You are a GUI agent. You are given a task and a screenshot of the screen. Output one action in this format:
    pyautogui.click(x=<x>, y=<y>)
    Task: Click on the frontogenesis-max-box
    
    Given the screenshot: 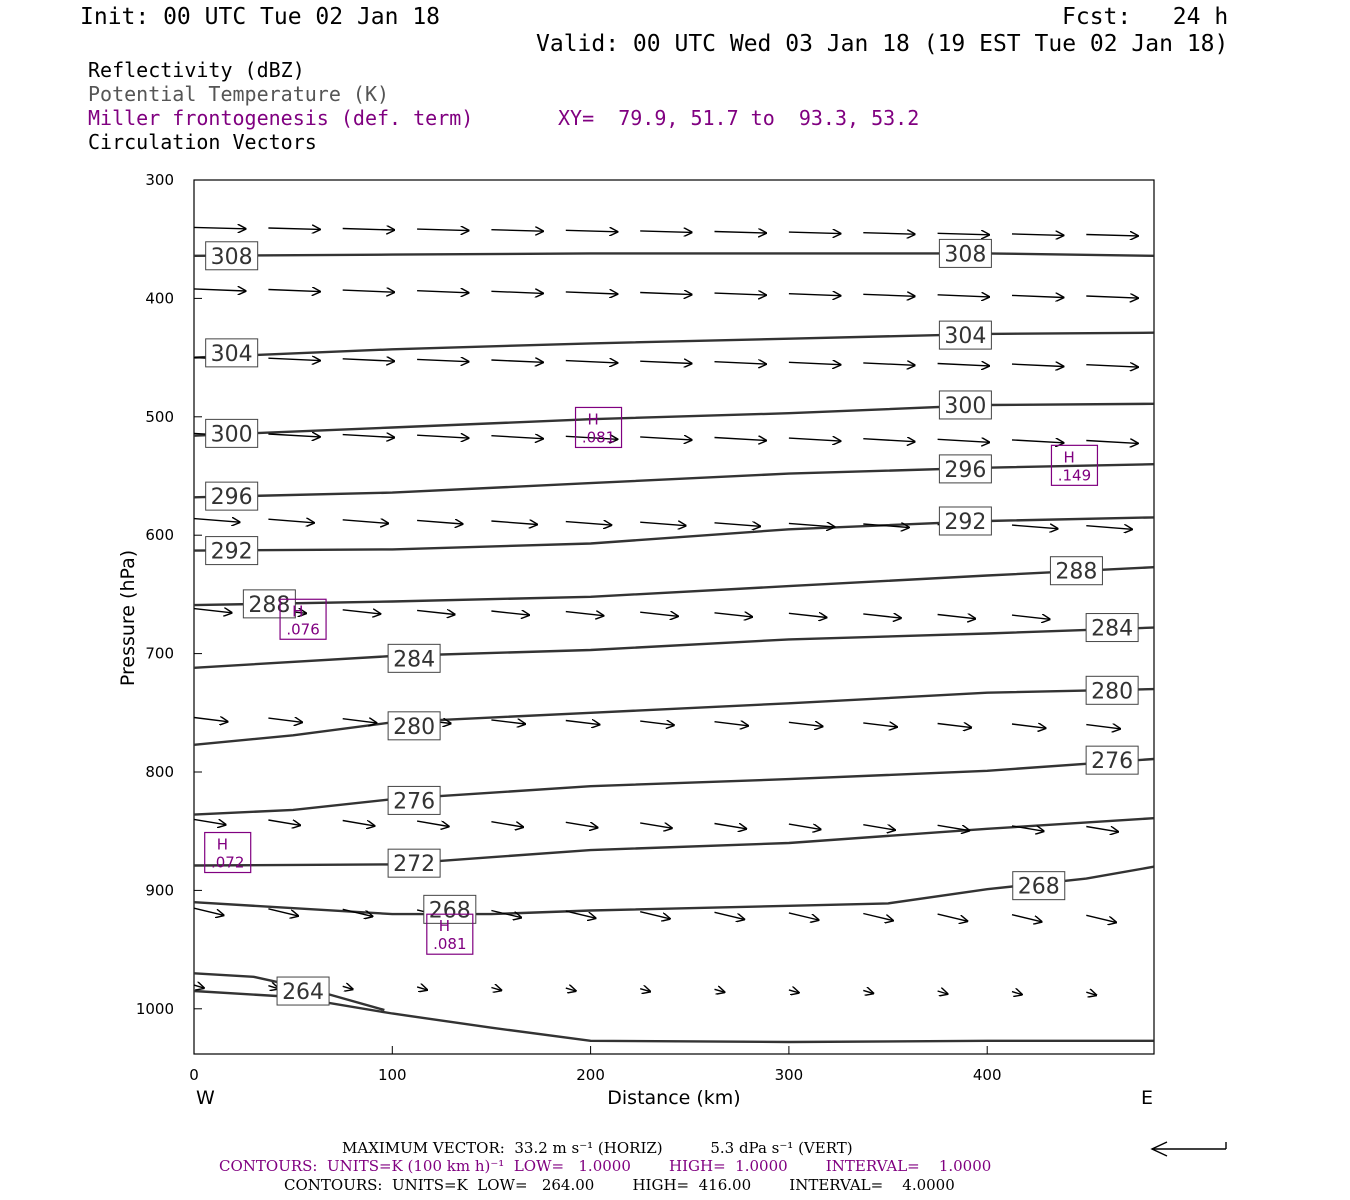 What is the action you would take?
    pyautogui.click(x=228, y=852)
    